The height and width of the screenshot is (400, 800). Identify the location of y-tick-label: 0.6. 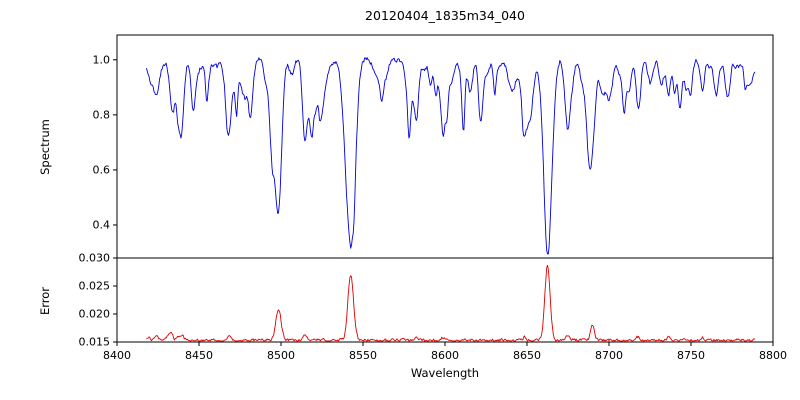
(102, 169).